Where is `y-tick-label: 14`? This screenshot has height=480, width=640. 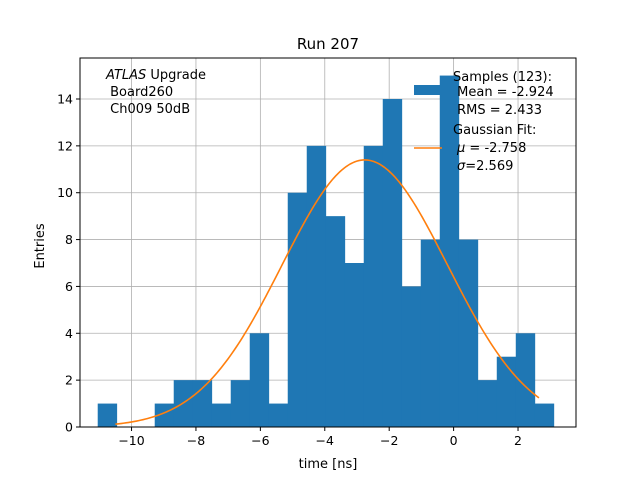
y-tick-label: 14 is located at coordinates (65, 99).